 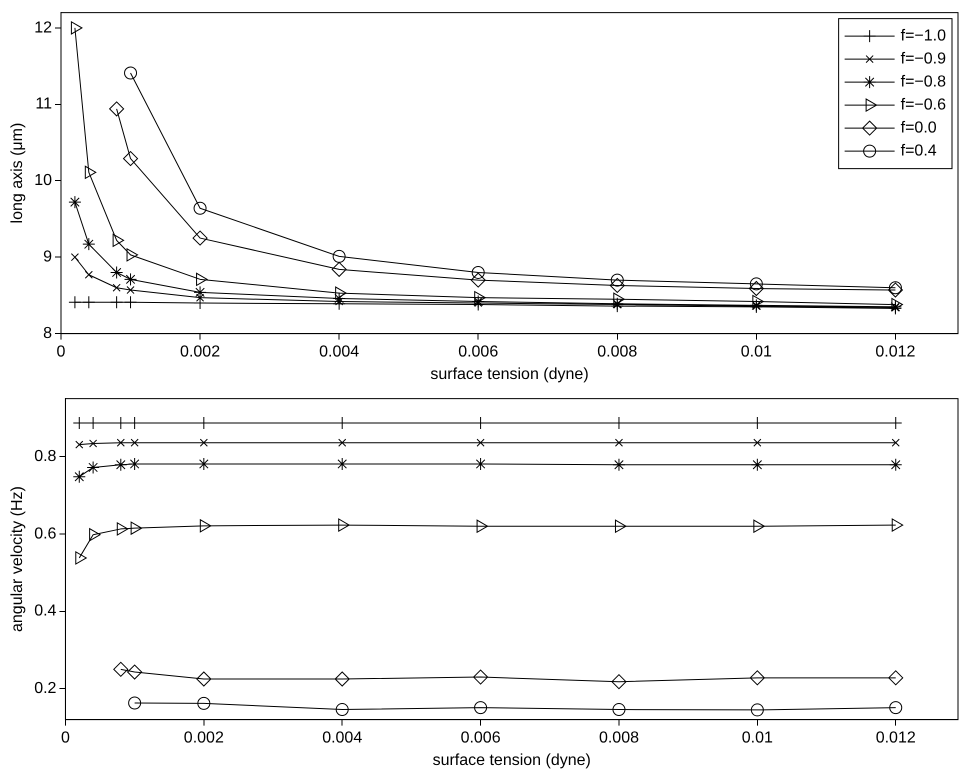 I want to click on y-tick-label: 0.2, so click(x=45, y=689).